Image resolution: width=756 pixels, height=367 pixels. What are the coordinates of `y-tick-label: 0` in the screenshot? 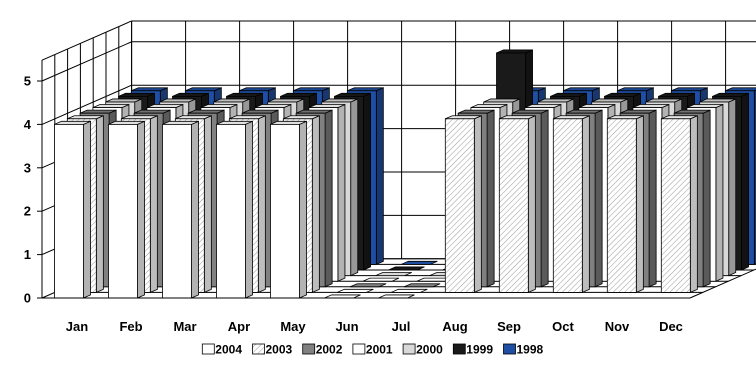 It's located at (27, 298).